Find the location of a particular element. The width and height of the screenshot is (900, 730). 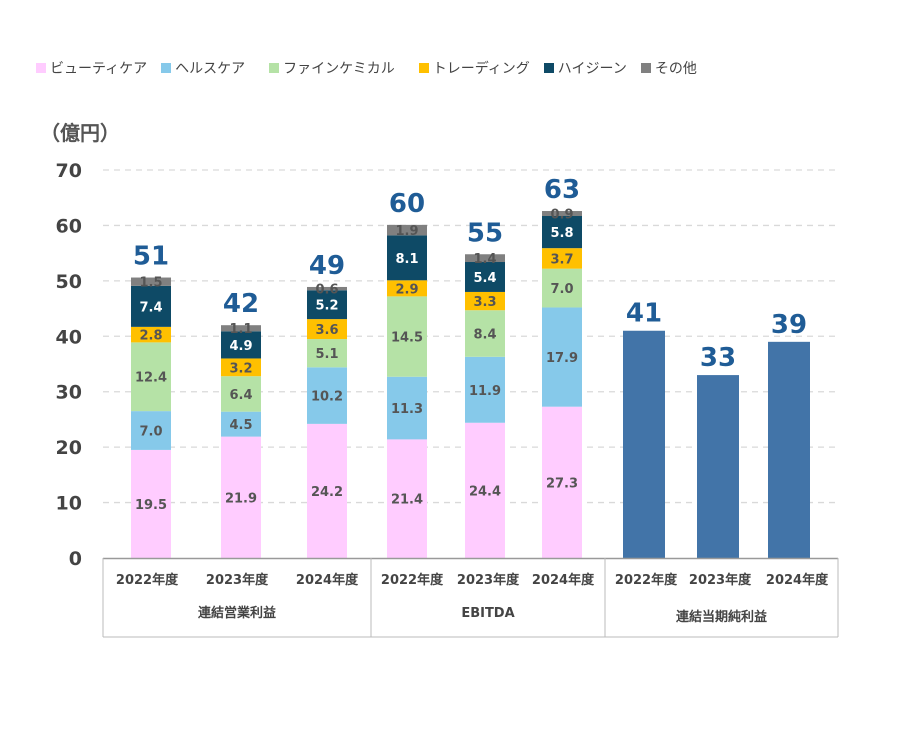

y-tick-label: 30 is located at coordinates (69, 393).